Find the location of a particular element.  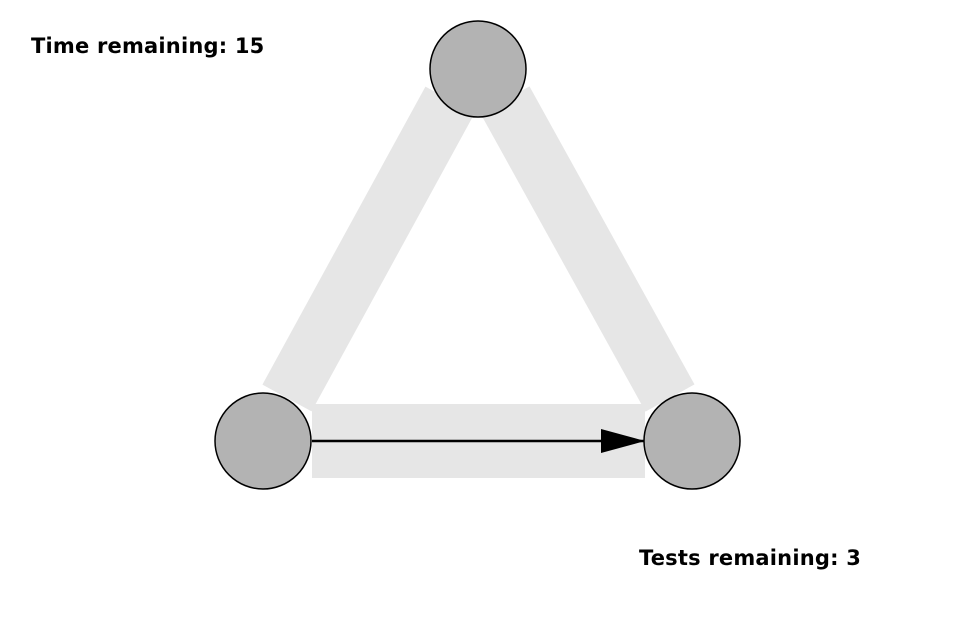

node-bottom-right is located at coordinates (692, 441).